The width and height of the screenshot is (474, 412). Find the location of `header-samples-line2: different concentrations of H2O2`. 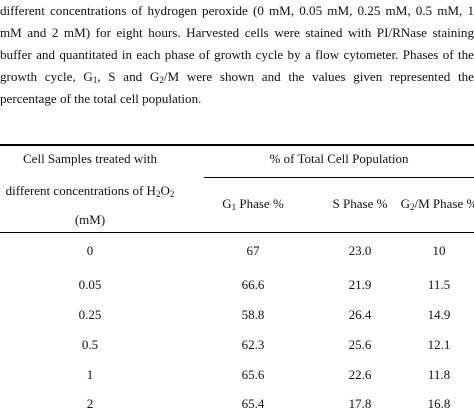

header-samples-line2: different concentrations of H2O2 is located at coordinates (90, 191).